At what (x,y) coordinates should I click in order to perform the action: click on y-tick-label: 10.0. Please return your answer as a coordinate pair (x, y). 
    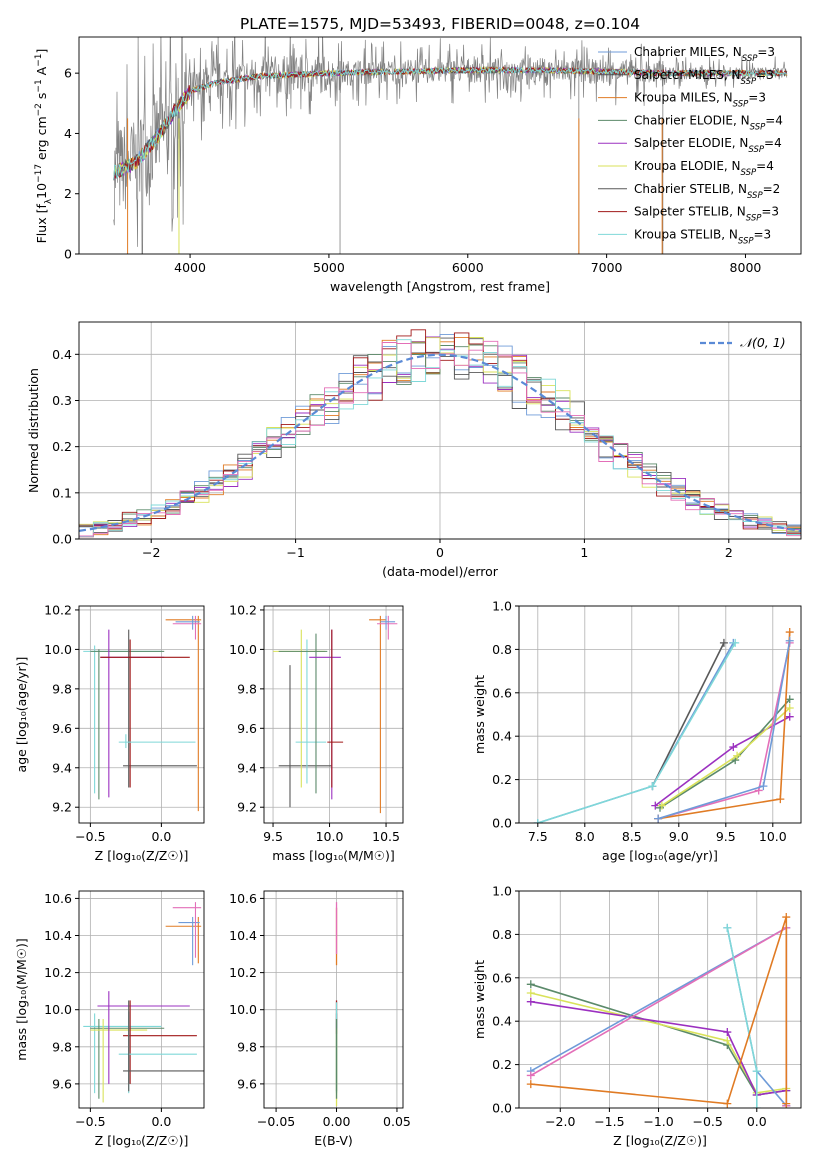
    Looking at the image, I should click on (243, 649).